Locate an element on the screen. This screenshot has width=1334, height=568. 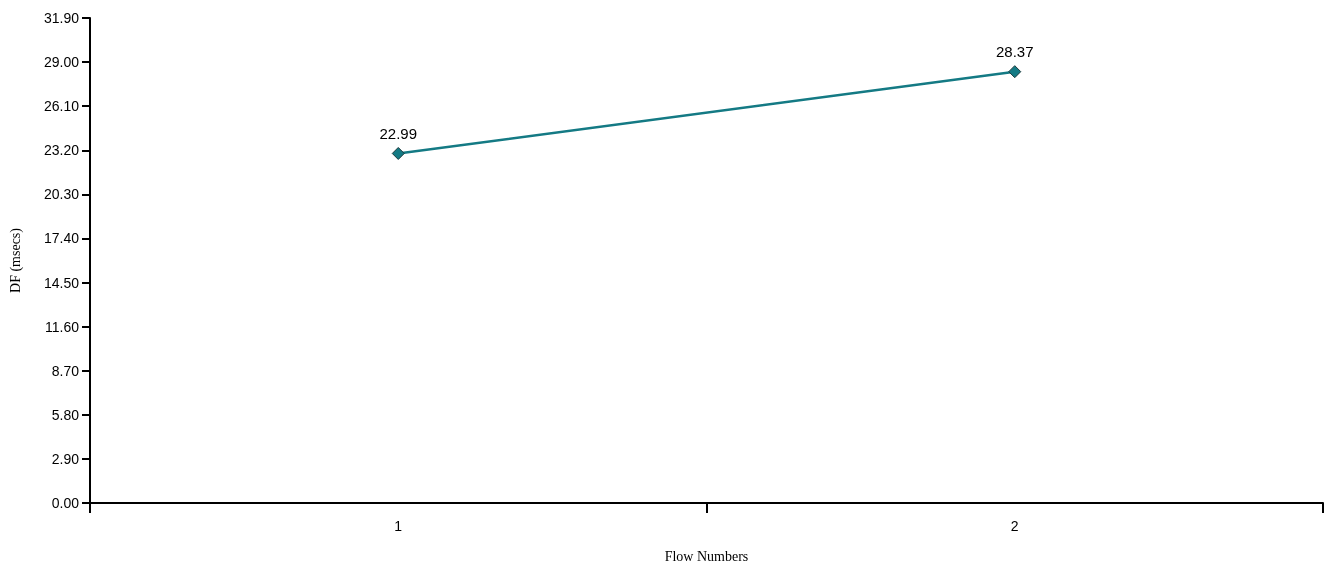
y-tick-label: 0.00 is located at coordinates (65, 503).